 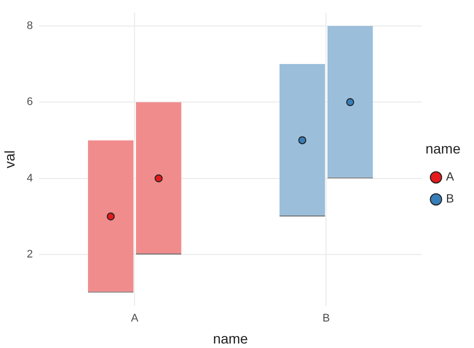 I want to click on legend-label: A, so click(x=450, y=177).